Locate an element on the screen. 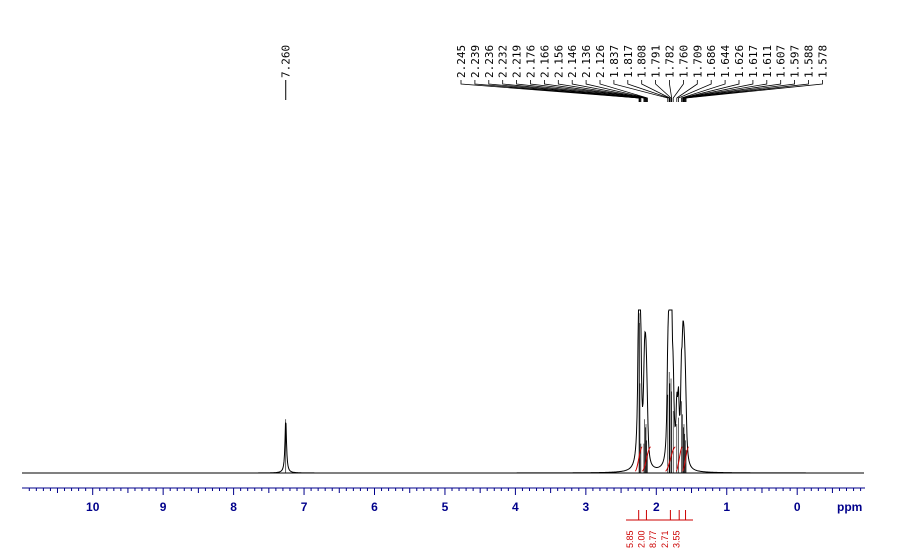 This screenshot has height=559, width=905. x-tick-label-3: 3 is located at coordinates (586, 507).